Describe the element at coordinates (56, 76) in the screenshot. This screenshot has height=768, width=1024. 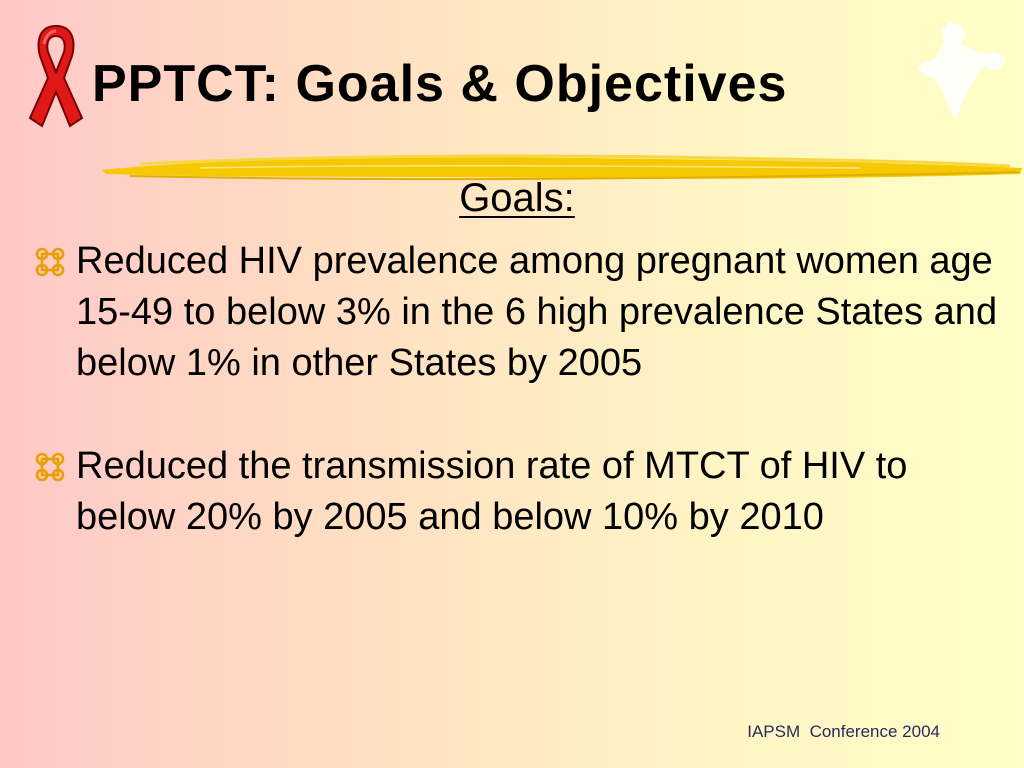
I see `red-ribbon-icon` at that location.